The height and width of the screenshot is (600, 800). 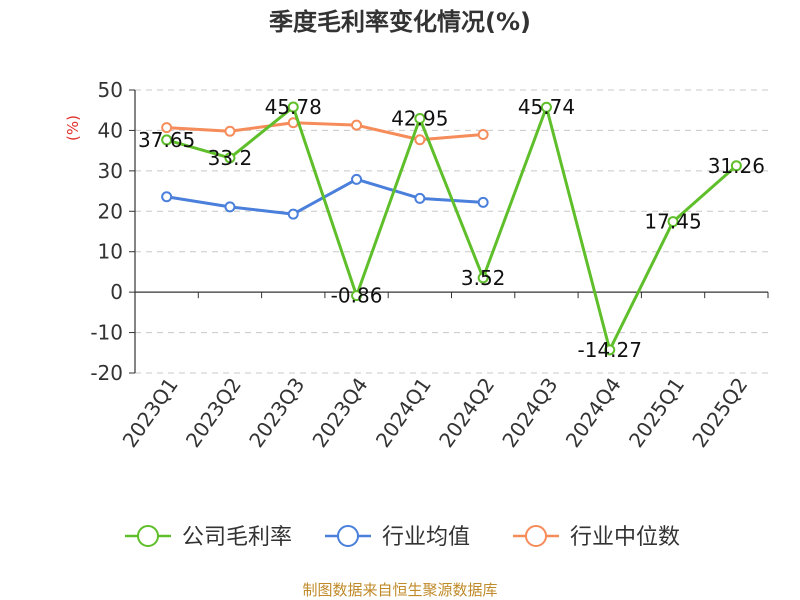 I want to click on data-label: 37.65, so click(x=166, y=140).